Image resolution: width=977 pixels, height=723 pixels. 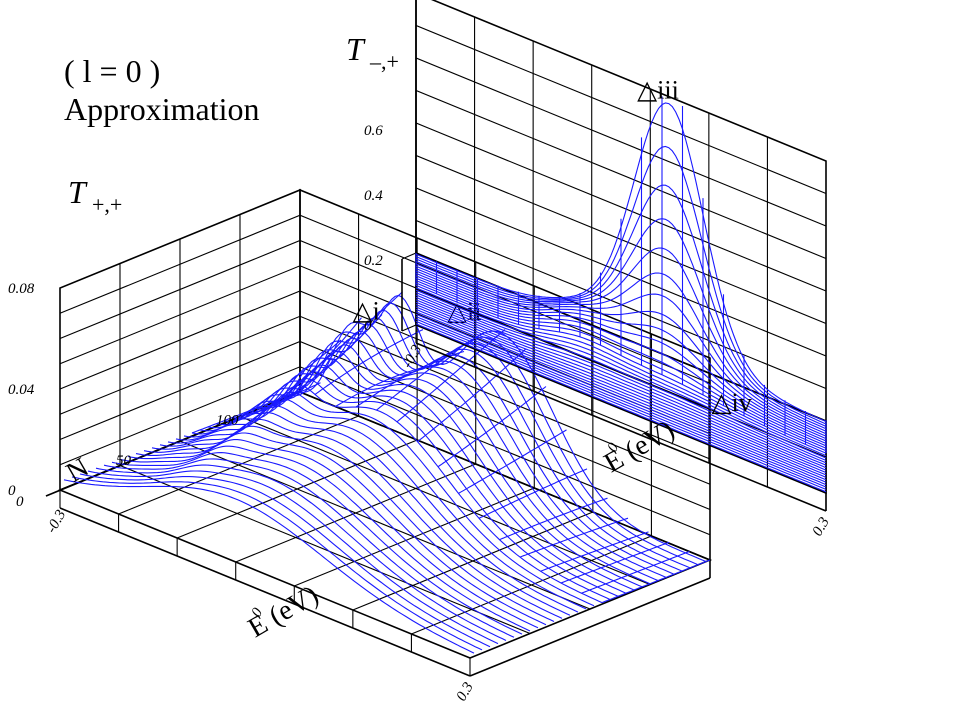 What do you see at coordinates (21, 390) in the screenshot?
I see `left-z-tick-label: 0.04` at bounding box center [21, 390].